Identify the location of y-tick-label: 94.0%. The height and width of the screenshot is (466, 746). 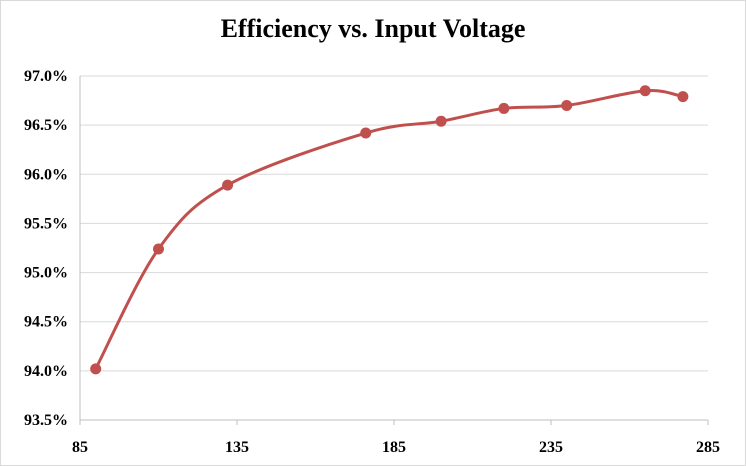
(46, 371).